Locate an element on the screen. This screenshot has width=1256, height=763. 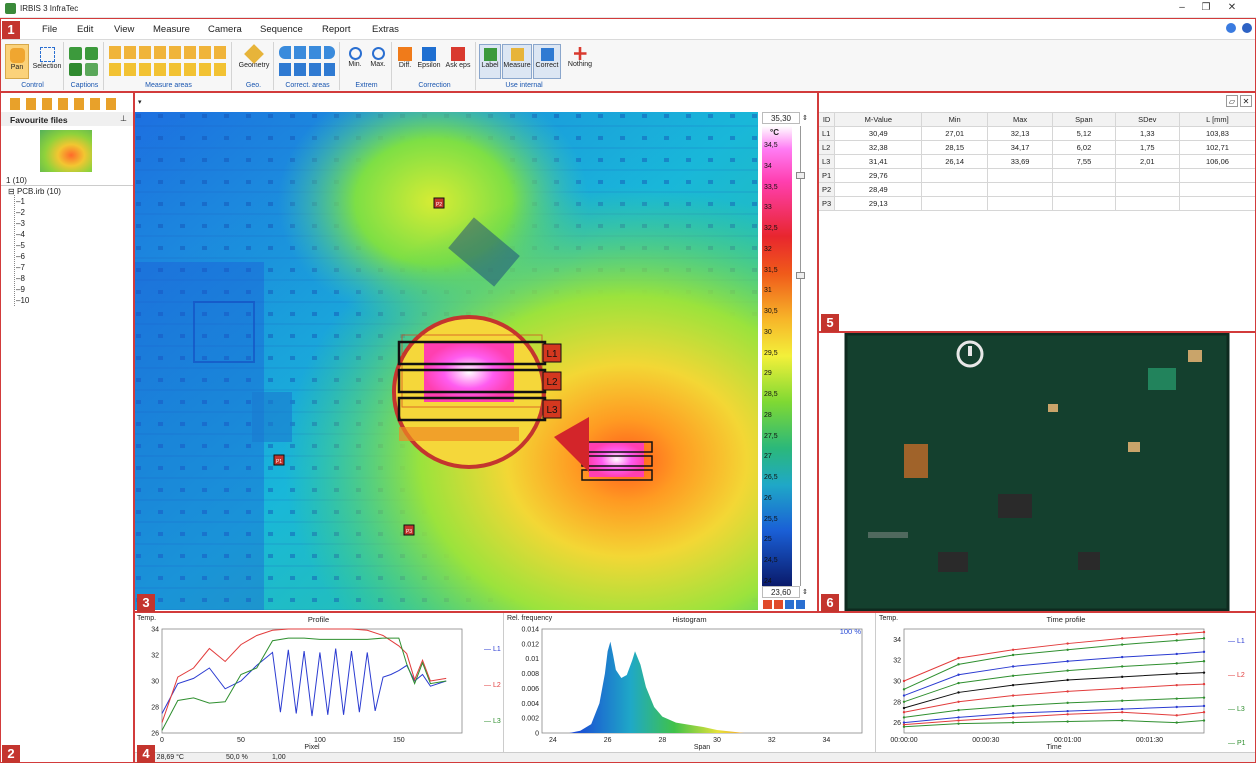
menu-sequence: Sequence is located at coordinates (281, 29).